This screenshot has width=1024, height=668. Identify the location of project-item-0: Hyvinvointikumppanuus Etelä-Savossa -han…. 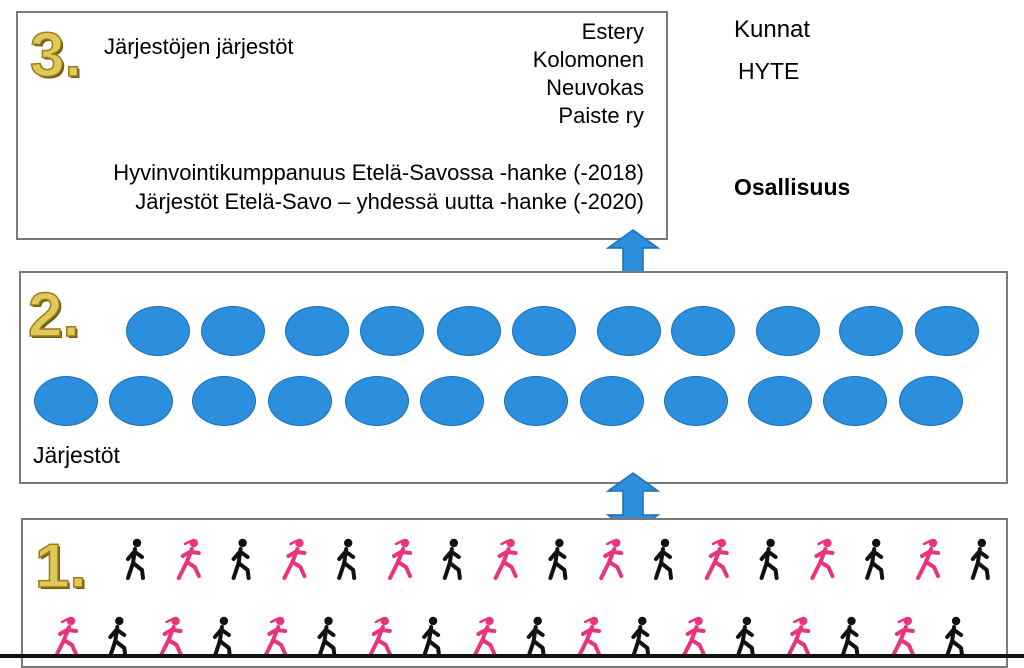
(378, 172).